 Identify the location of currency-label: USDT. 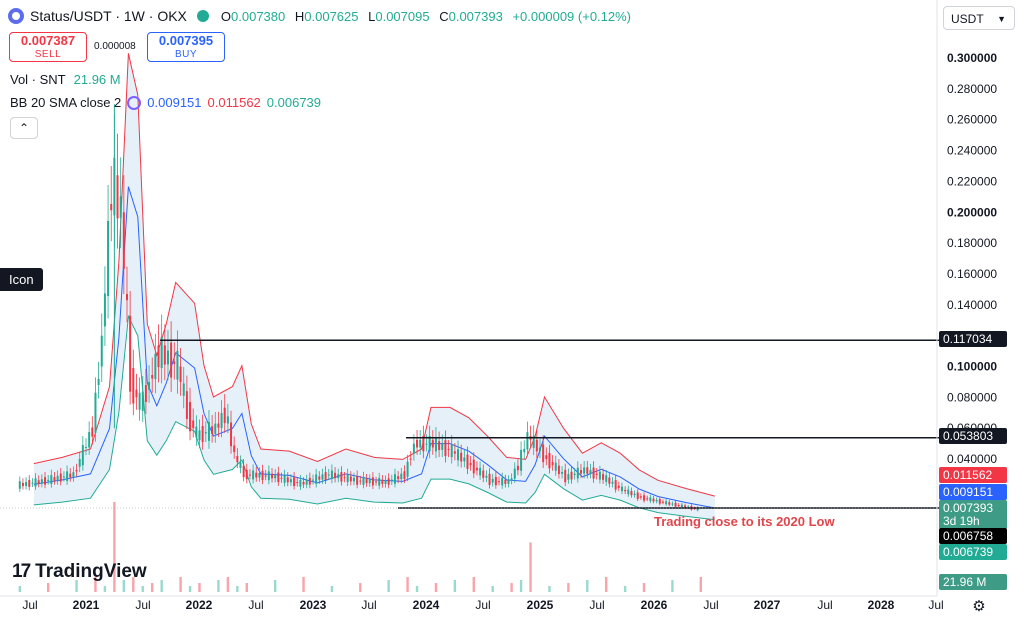
(967, 19).